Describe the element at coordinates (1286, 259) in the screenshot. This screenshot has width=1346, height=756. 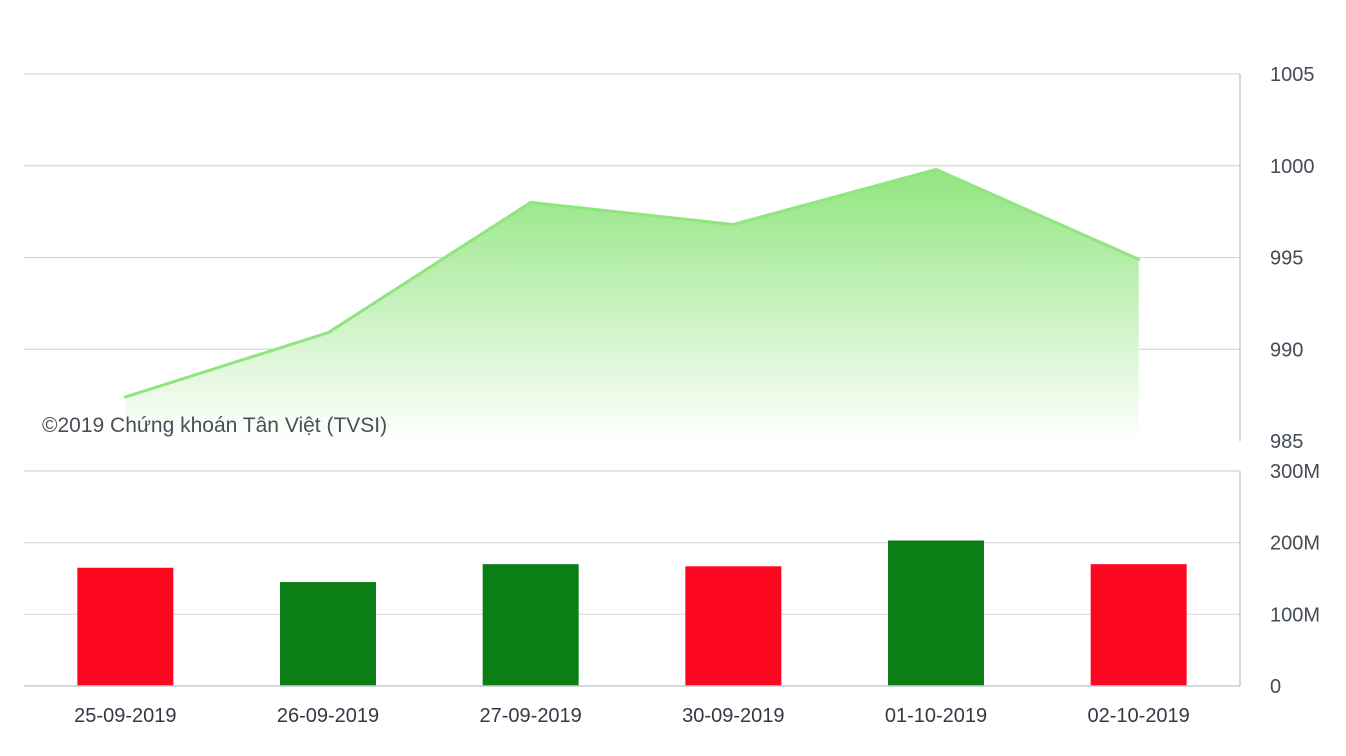
I see `price-tick-label: 995` at that location.